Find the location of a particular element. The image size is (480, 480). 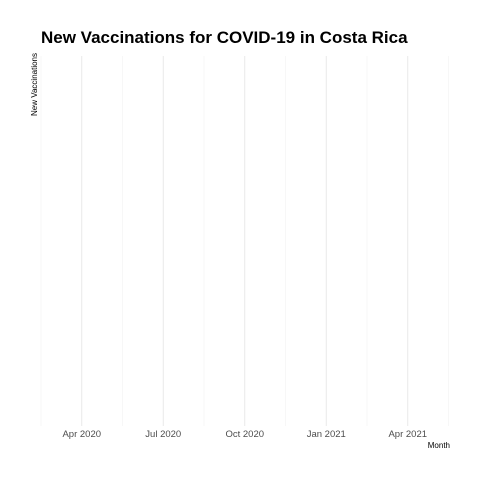

x-tick-label: Apr 2020 is located at coordinates (81, 434).